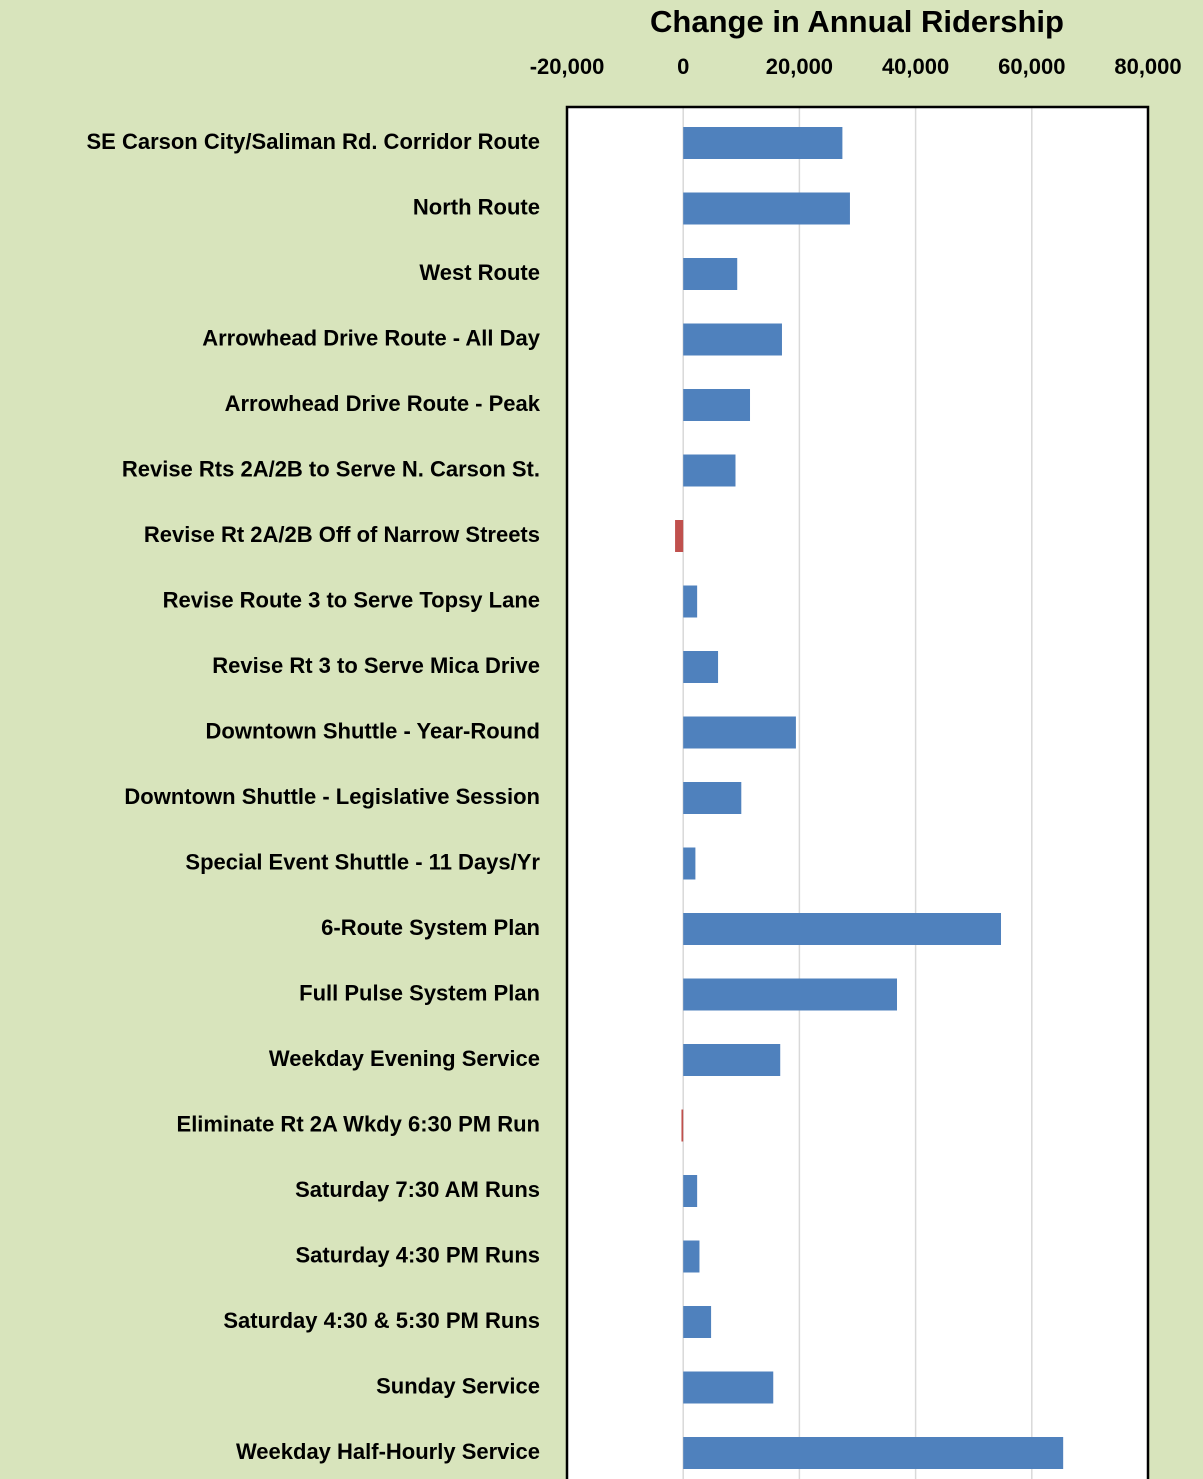 The height and width of the screenshot is (1479, 1203). I want to click on y-tick-label: Revise Route 3 to Serve Topsy Lane, so click(351, 599).